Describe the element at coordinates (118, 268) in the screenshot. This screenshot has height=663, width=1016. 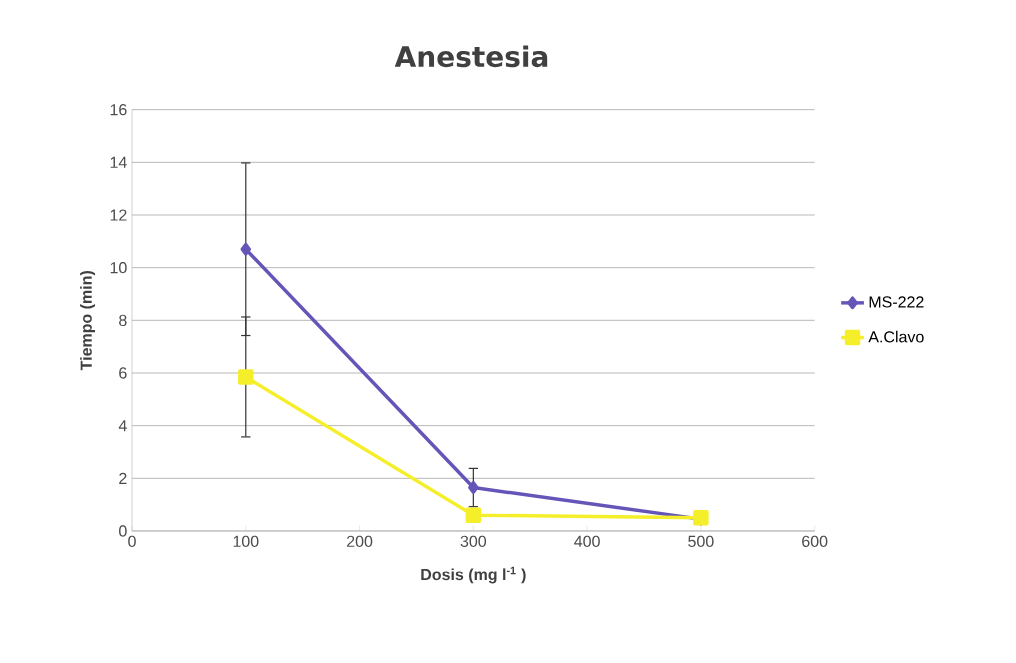
I see `y-tick-label: 10` at that location.